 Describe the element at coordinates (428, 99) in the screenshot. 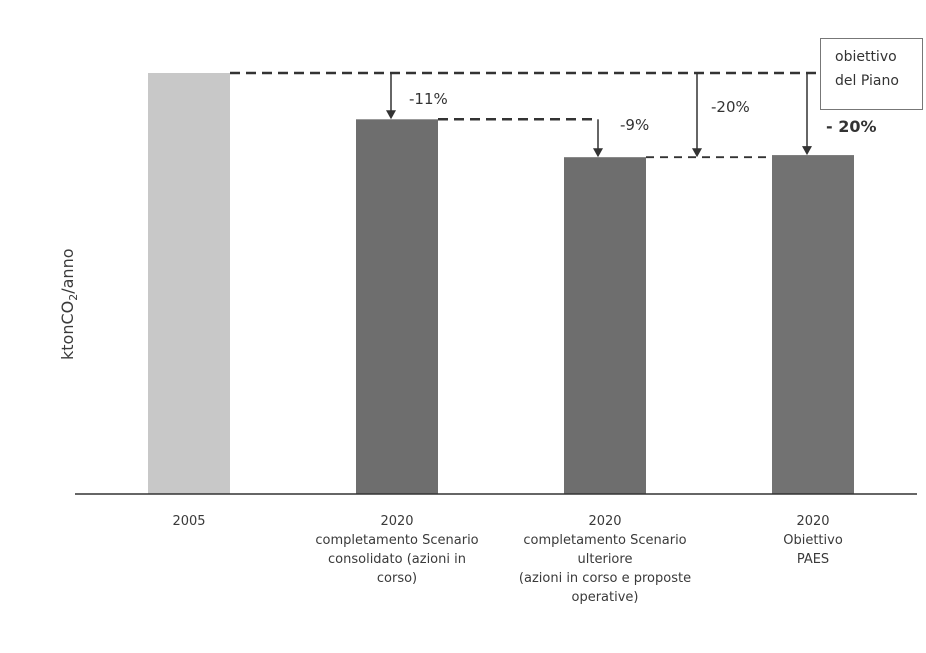

I see `annotation-minus-11: -11%` at that location.